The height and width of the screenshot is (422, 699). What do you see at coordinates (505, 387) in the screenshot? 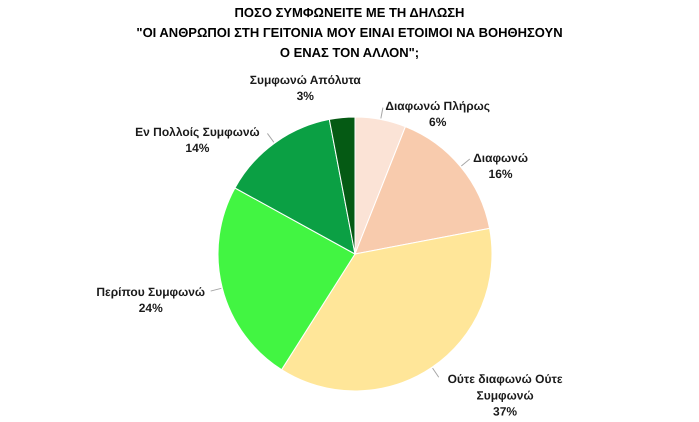
I see `slice-label: Ούτε διαφωνώ Ούτε Συμφωνώ` at bounding box center [505, 387].